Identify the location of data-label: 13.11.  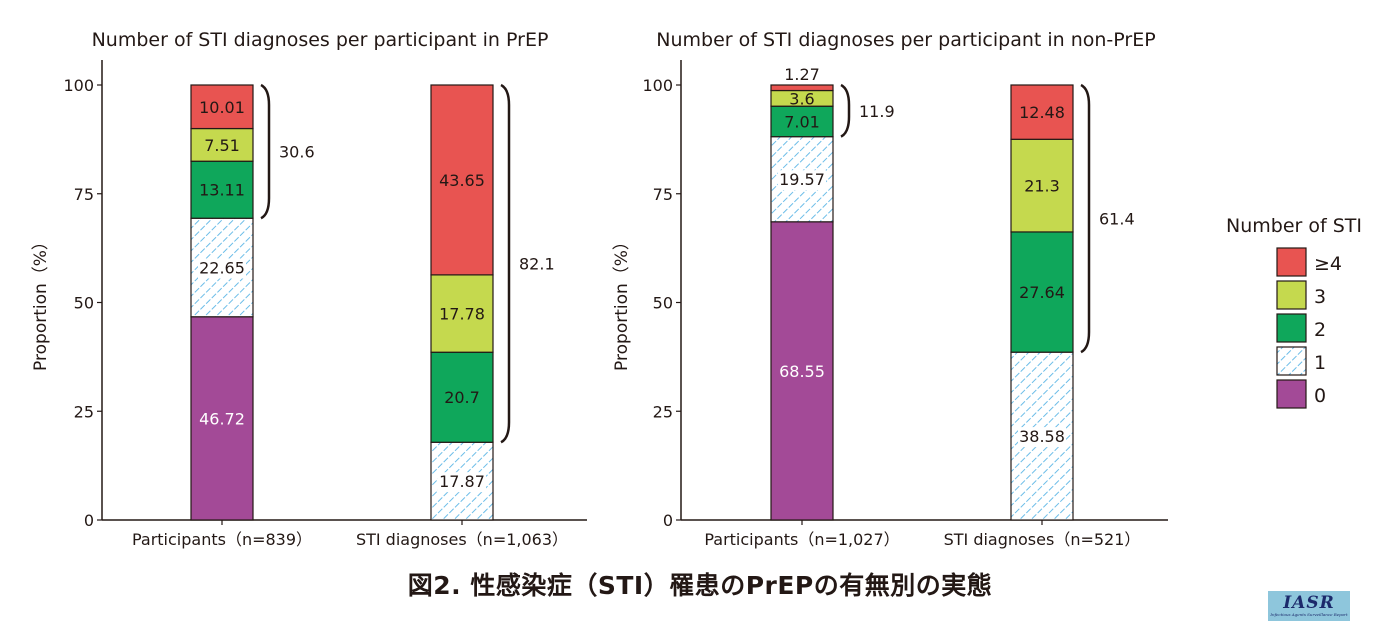
(222, 190).